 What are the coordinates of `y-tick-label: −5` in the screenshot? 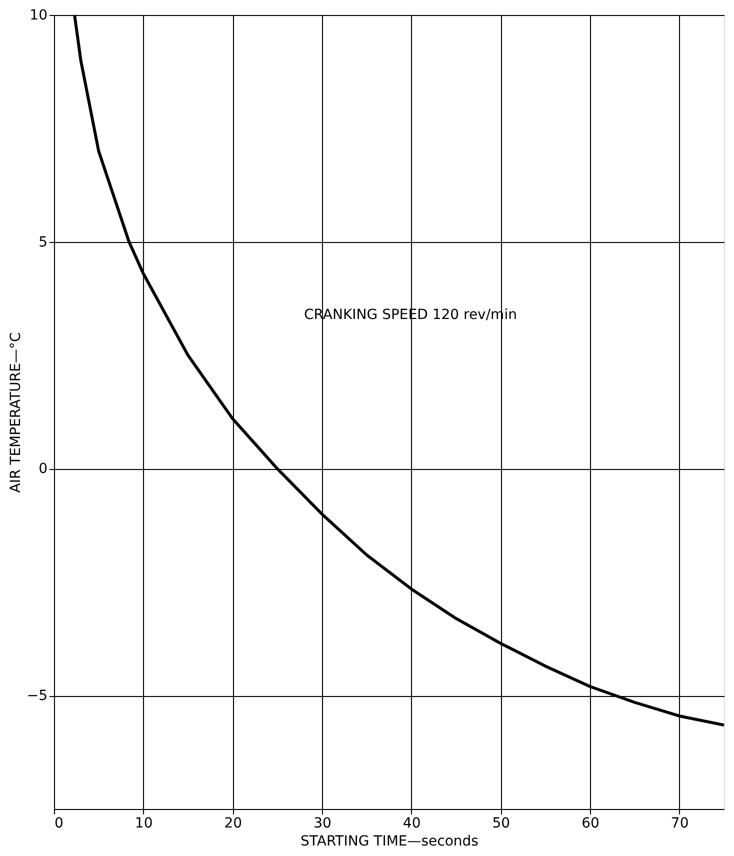 It's located at (37, 696).